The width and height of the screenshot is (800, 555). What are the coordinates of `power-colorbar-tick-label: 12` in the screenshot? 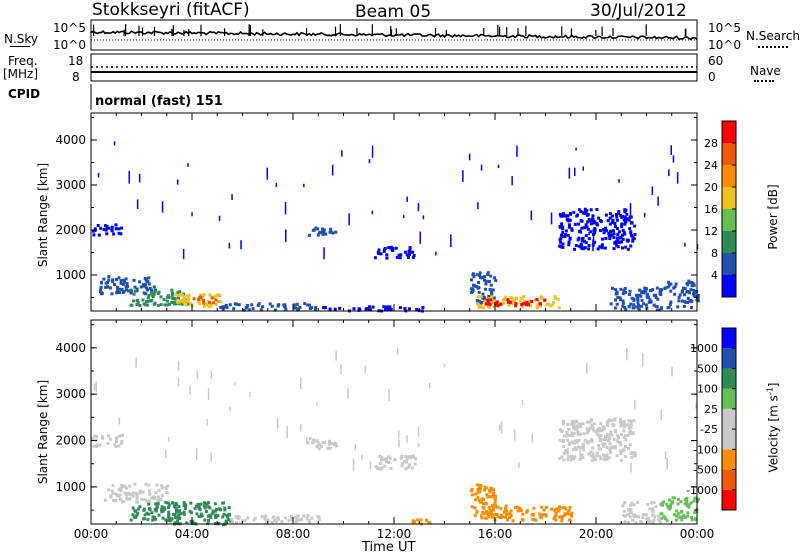 It's located at (711, 231).